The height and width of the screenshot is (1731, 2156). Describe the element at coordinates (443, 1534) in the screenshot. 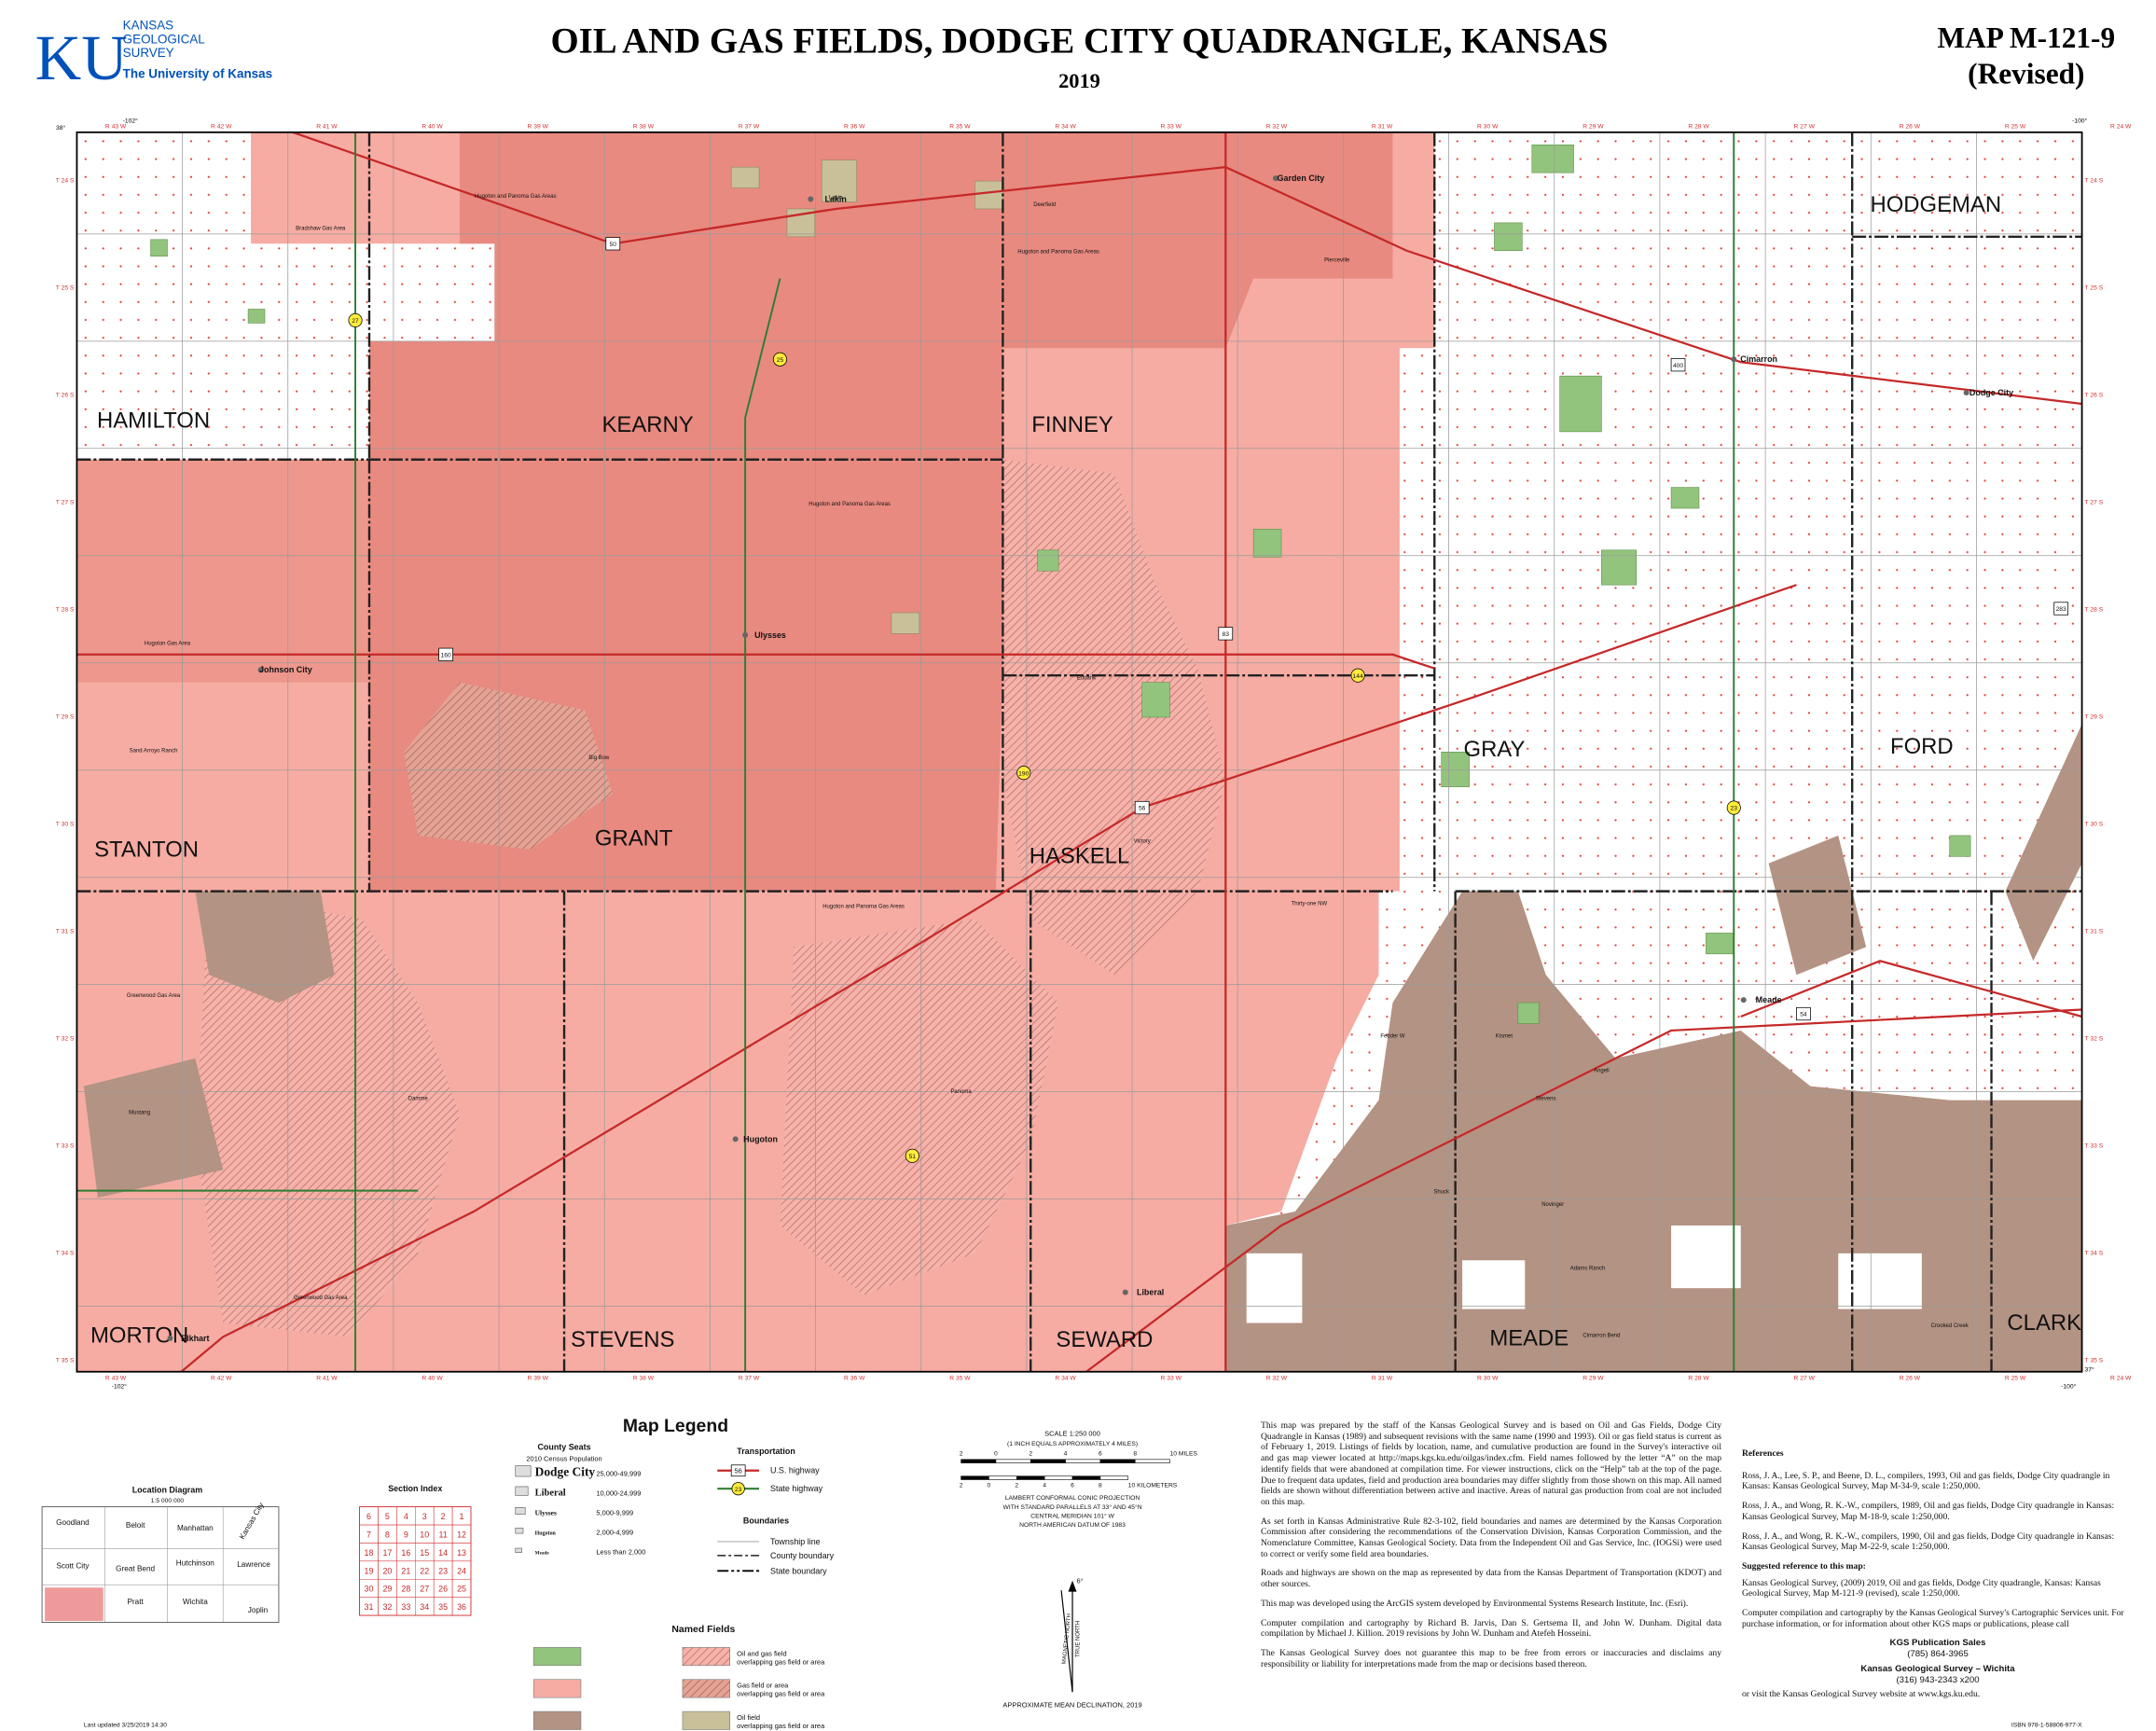

I see `section-number: 11` at that location.